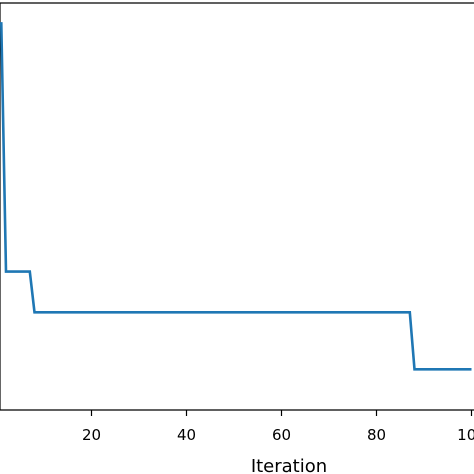 Image resolution: width=474 pixels, height=474 pixels. What do you see at coordinates (91, 435) in the screenshot?
I see `x-tick-label: 20` at bounding box center [91, 435].